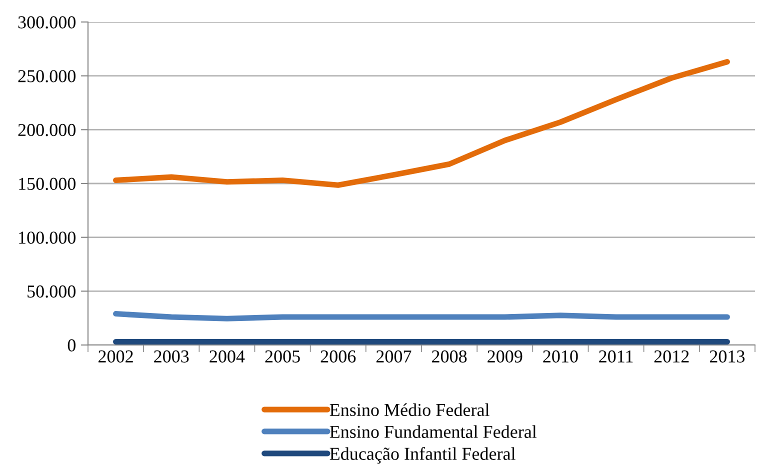  What do you see at coordinates (115, 356) in the screenshot?
I see `x-tick-label: 2002` at bounding box center [115, 356].